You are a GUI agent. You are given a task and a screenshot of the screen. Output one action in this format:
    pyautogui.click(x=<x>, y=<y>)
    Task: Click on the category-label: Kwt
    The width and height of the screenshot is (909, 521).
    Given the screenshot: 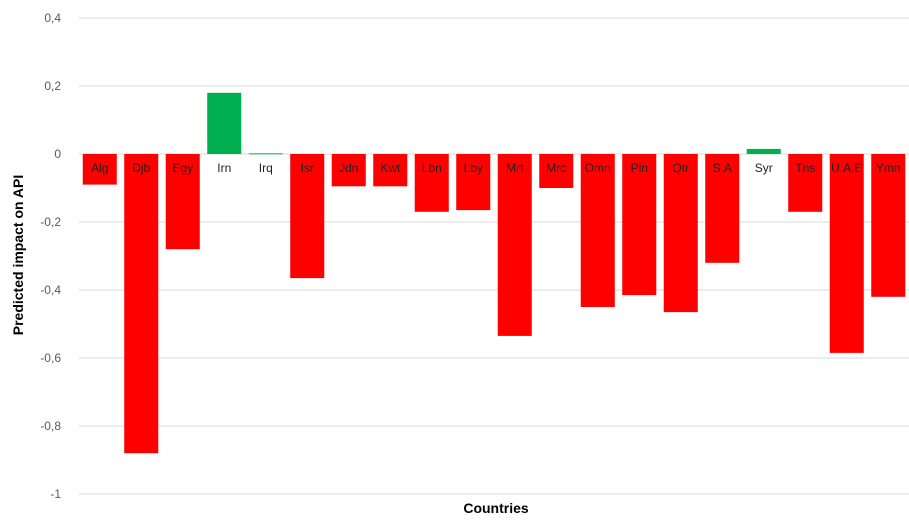 What is the action you would take?
    pyautogui.click(x=390, y=168)
    